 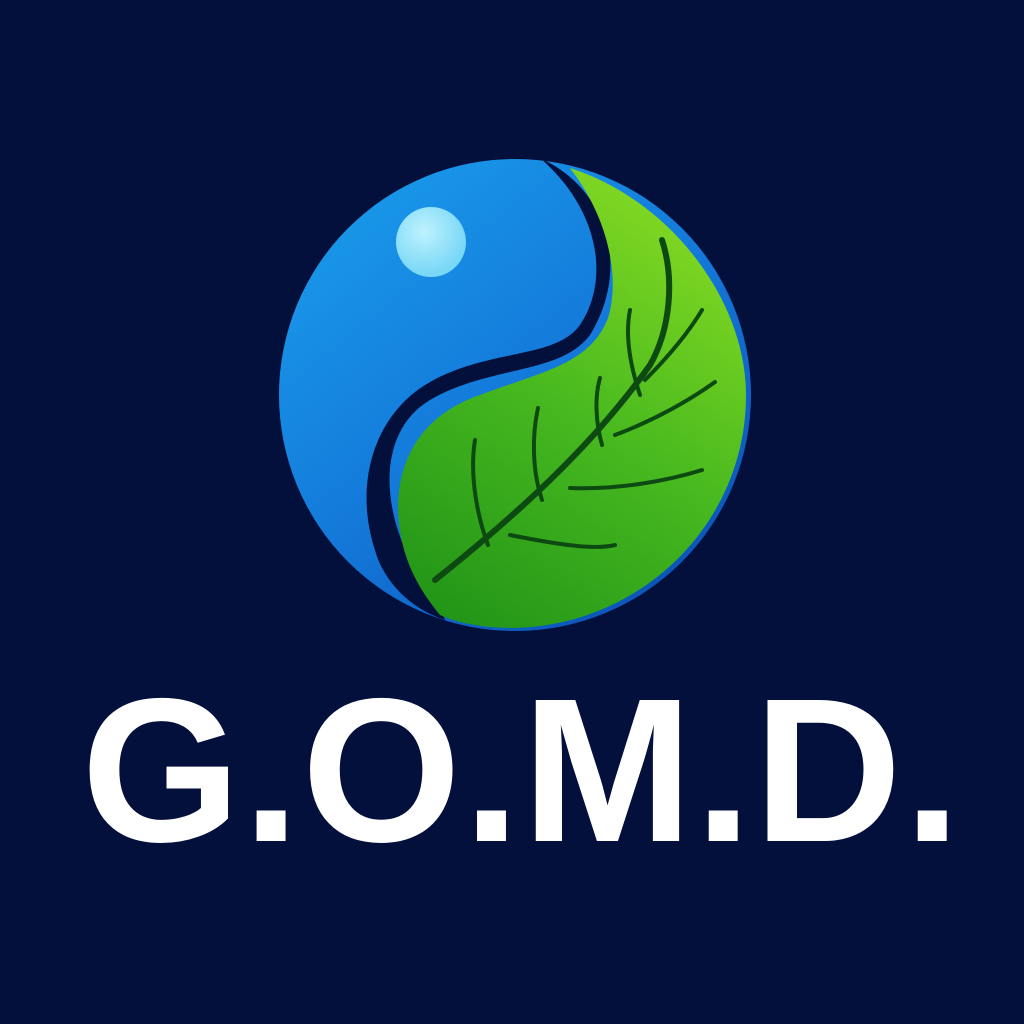 I want to click on leaf-veins, so click(x=574, y=410).